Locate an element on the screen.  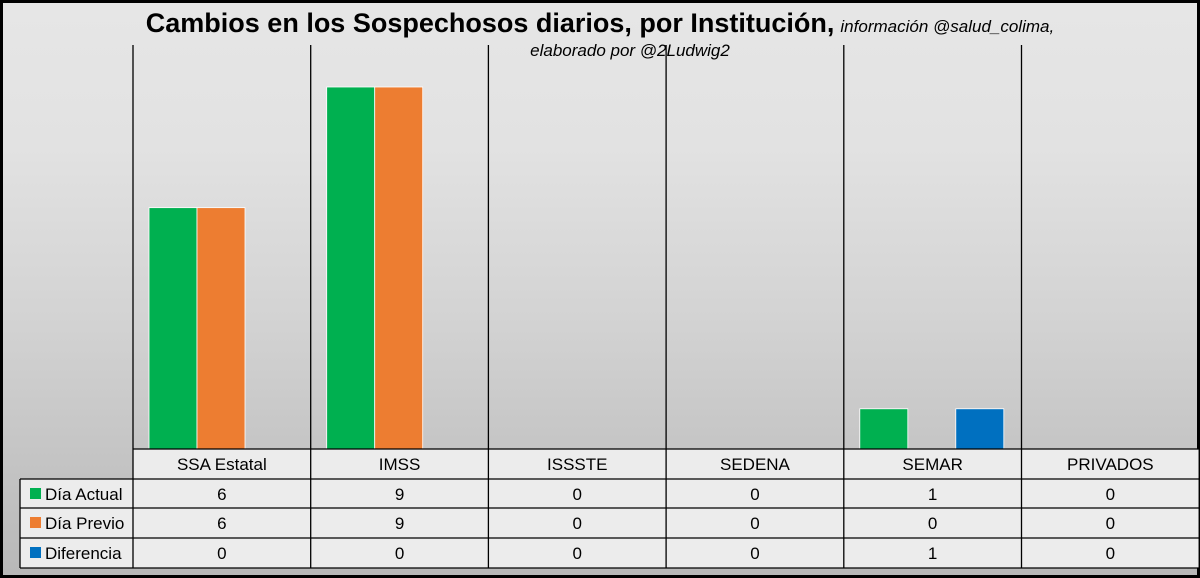
legend-label-dia-previo: Día Previo is located at coordinates (84, 523).